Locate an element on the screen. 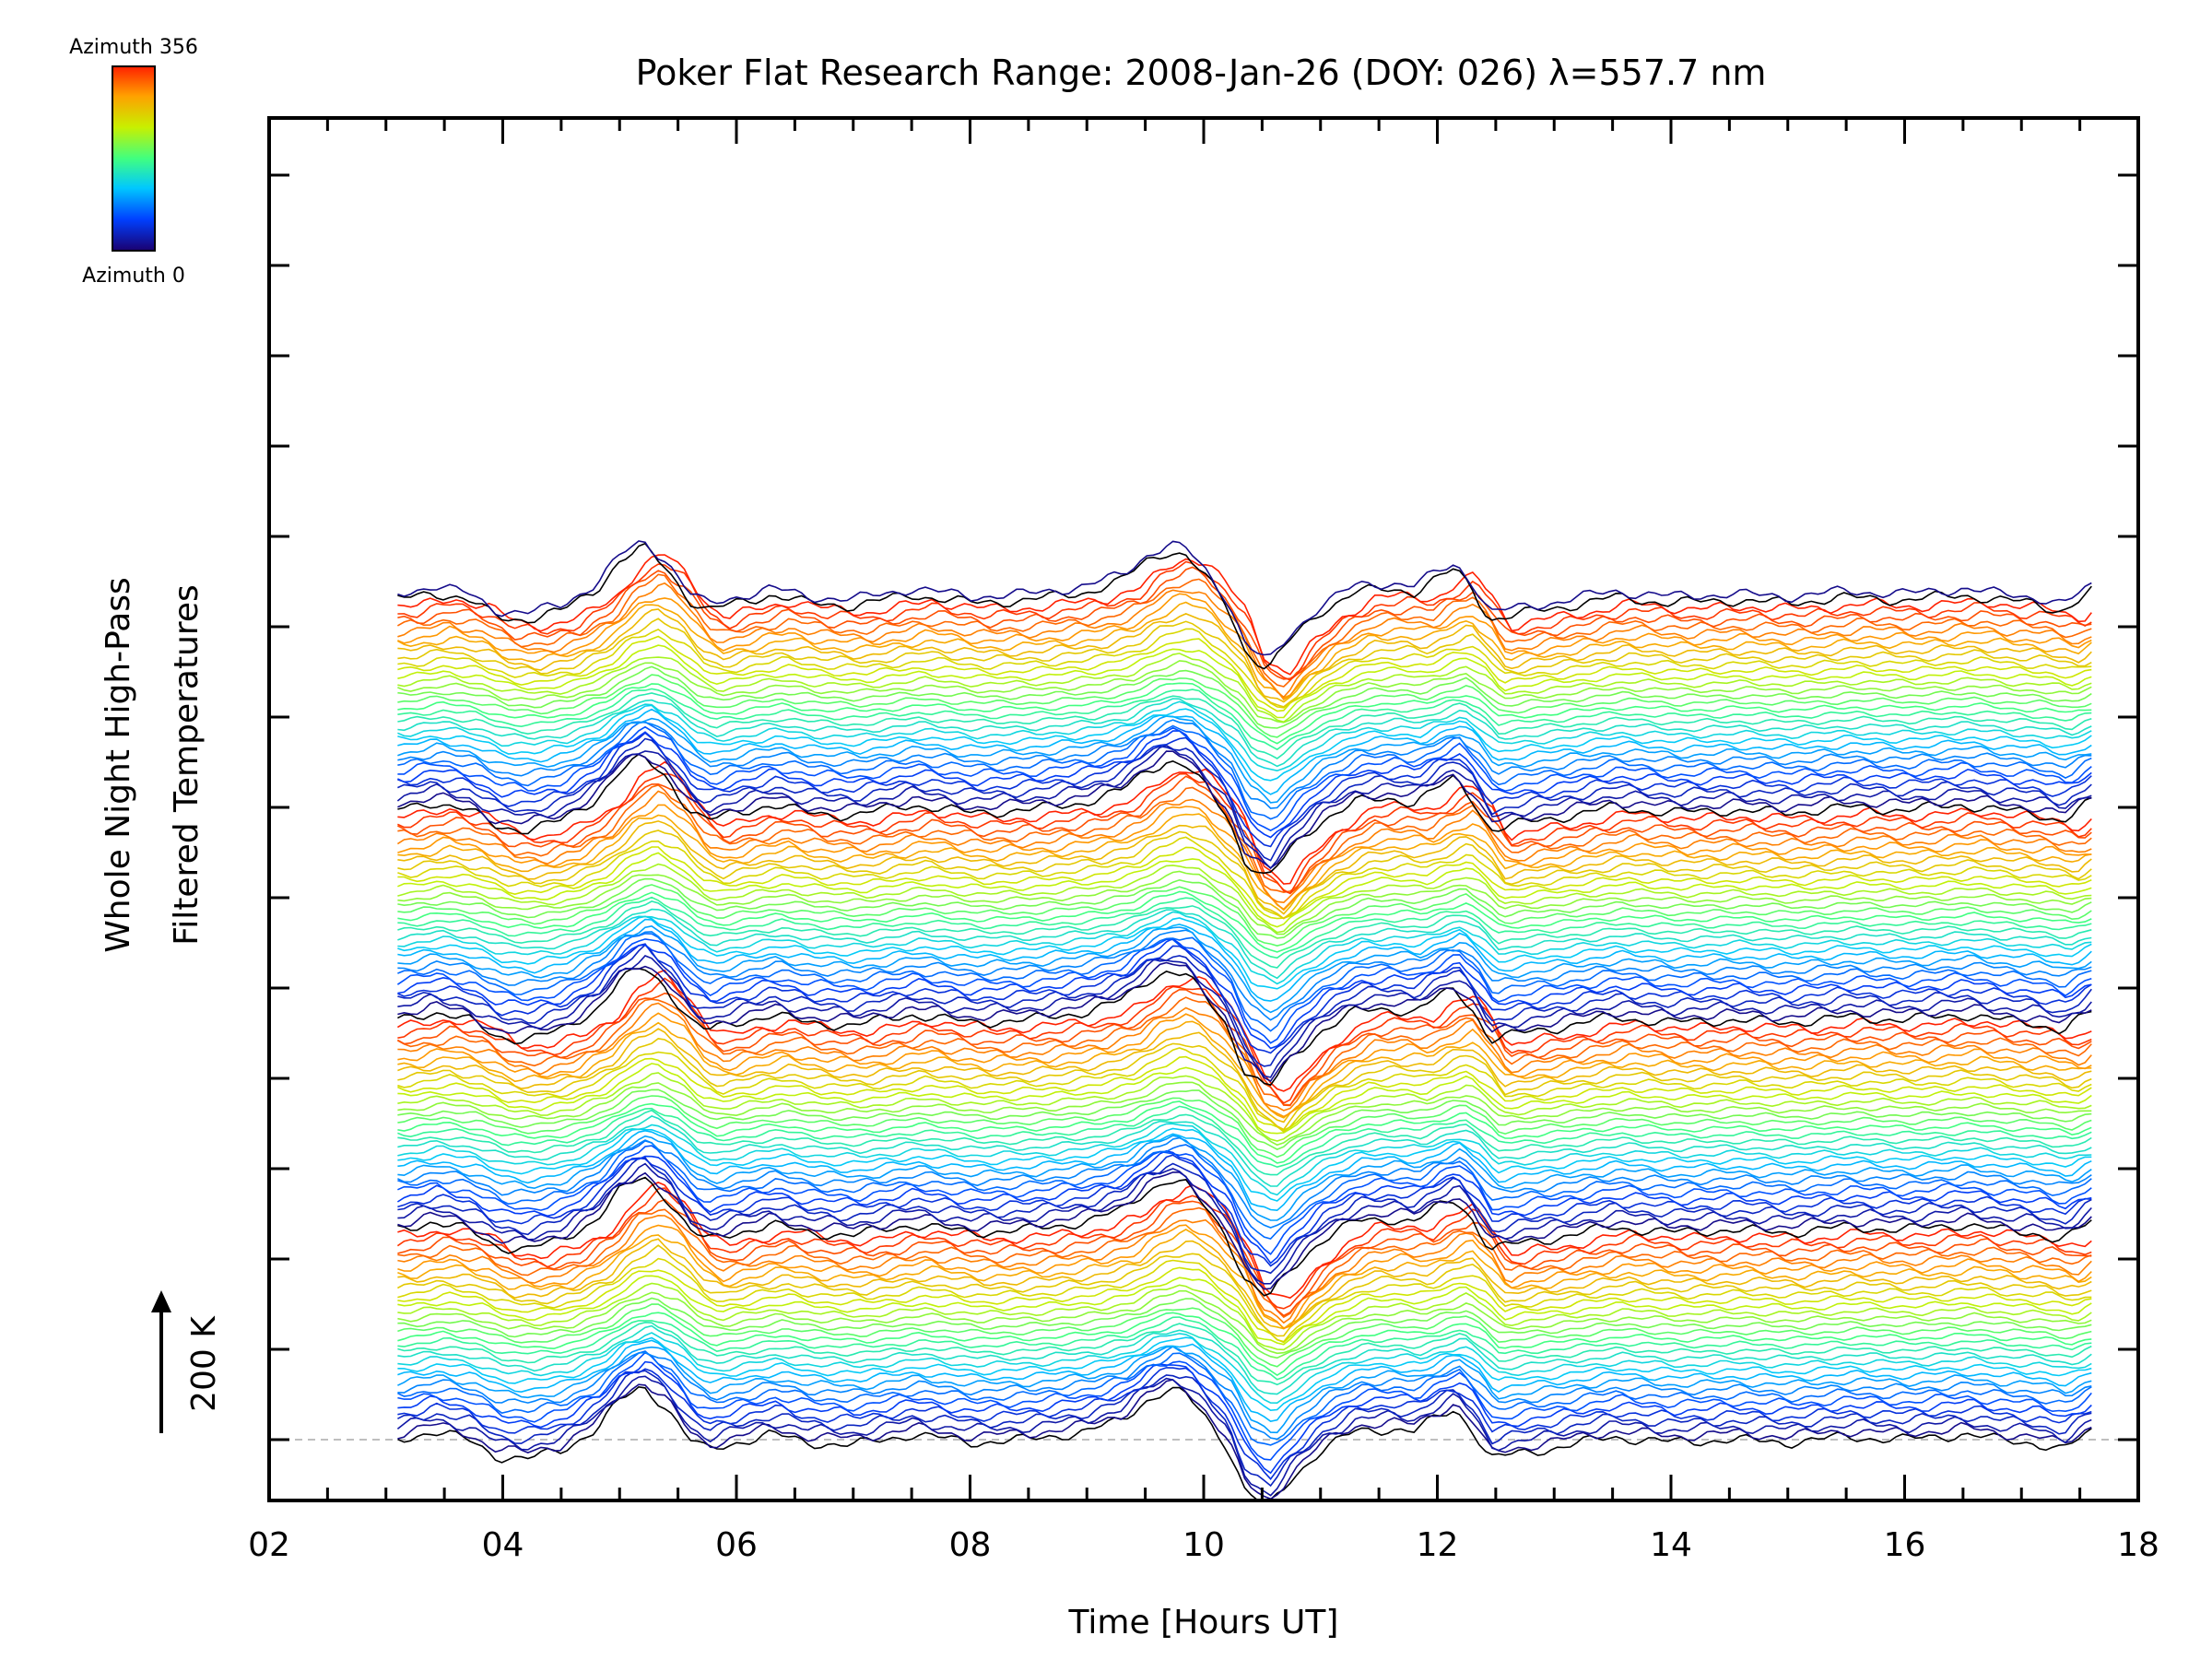 This screenshot has height=1659, width=2212. x-tick-label: 02 is located at coordinates (269, 1545).